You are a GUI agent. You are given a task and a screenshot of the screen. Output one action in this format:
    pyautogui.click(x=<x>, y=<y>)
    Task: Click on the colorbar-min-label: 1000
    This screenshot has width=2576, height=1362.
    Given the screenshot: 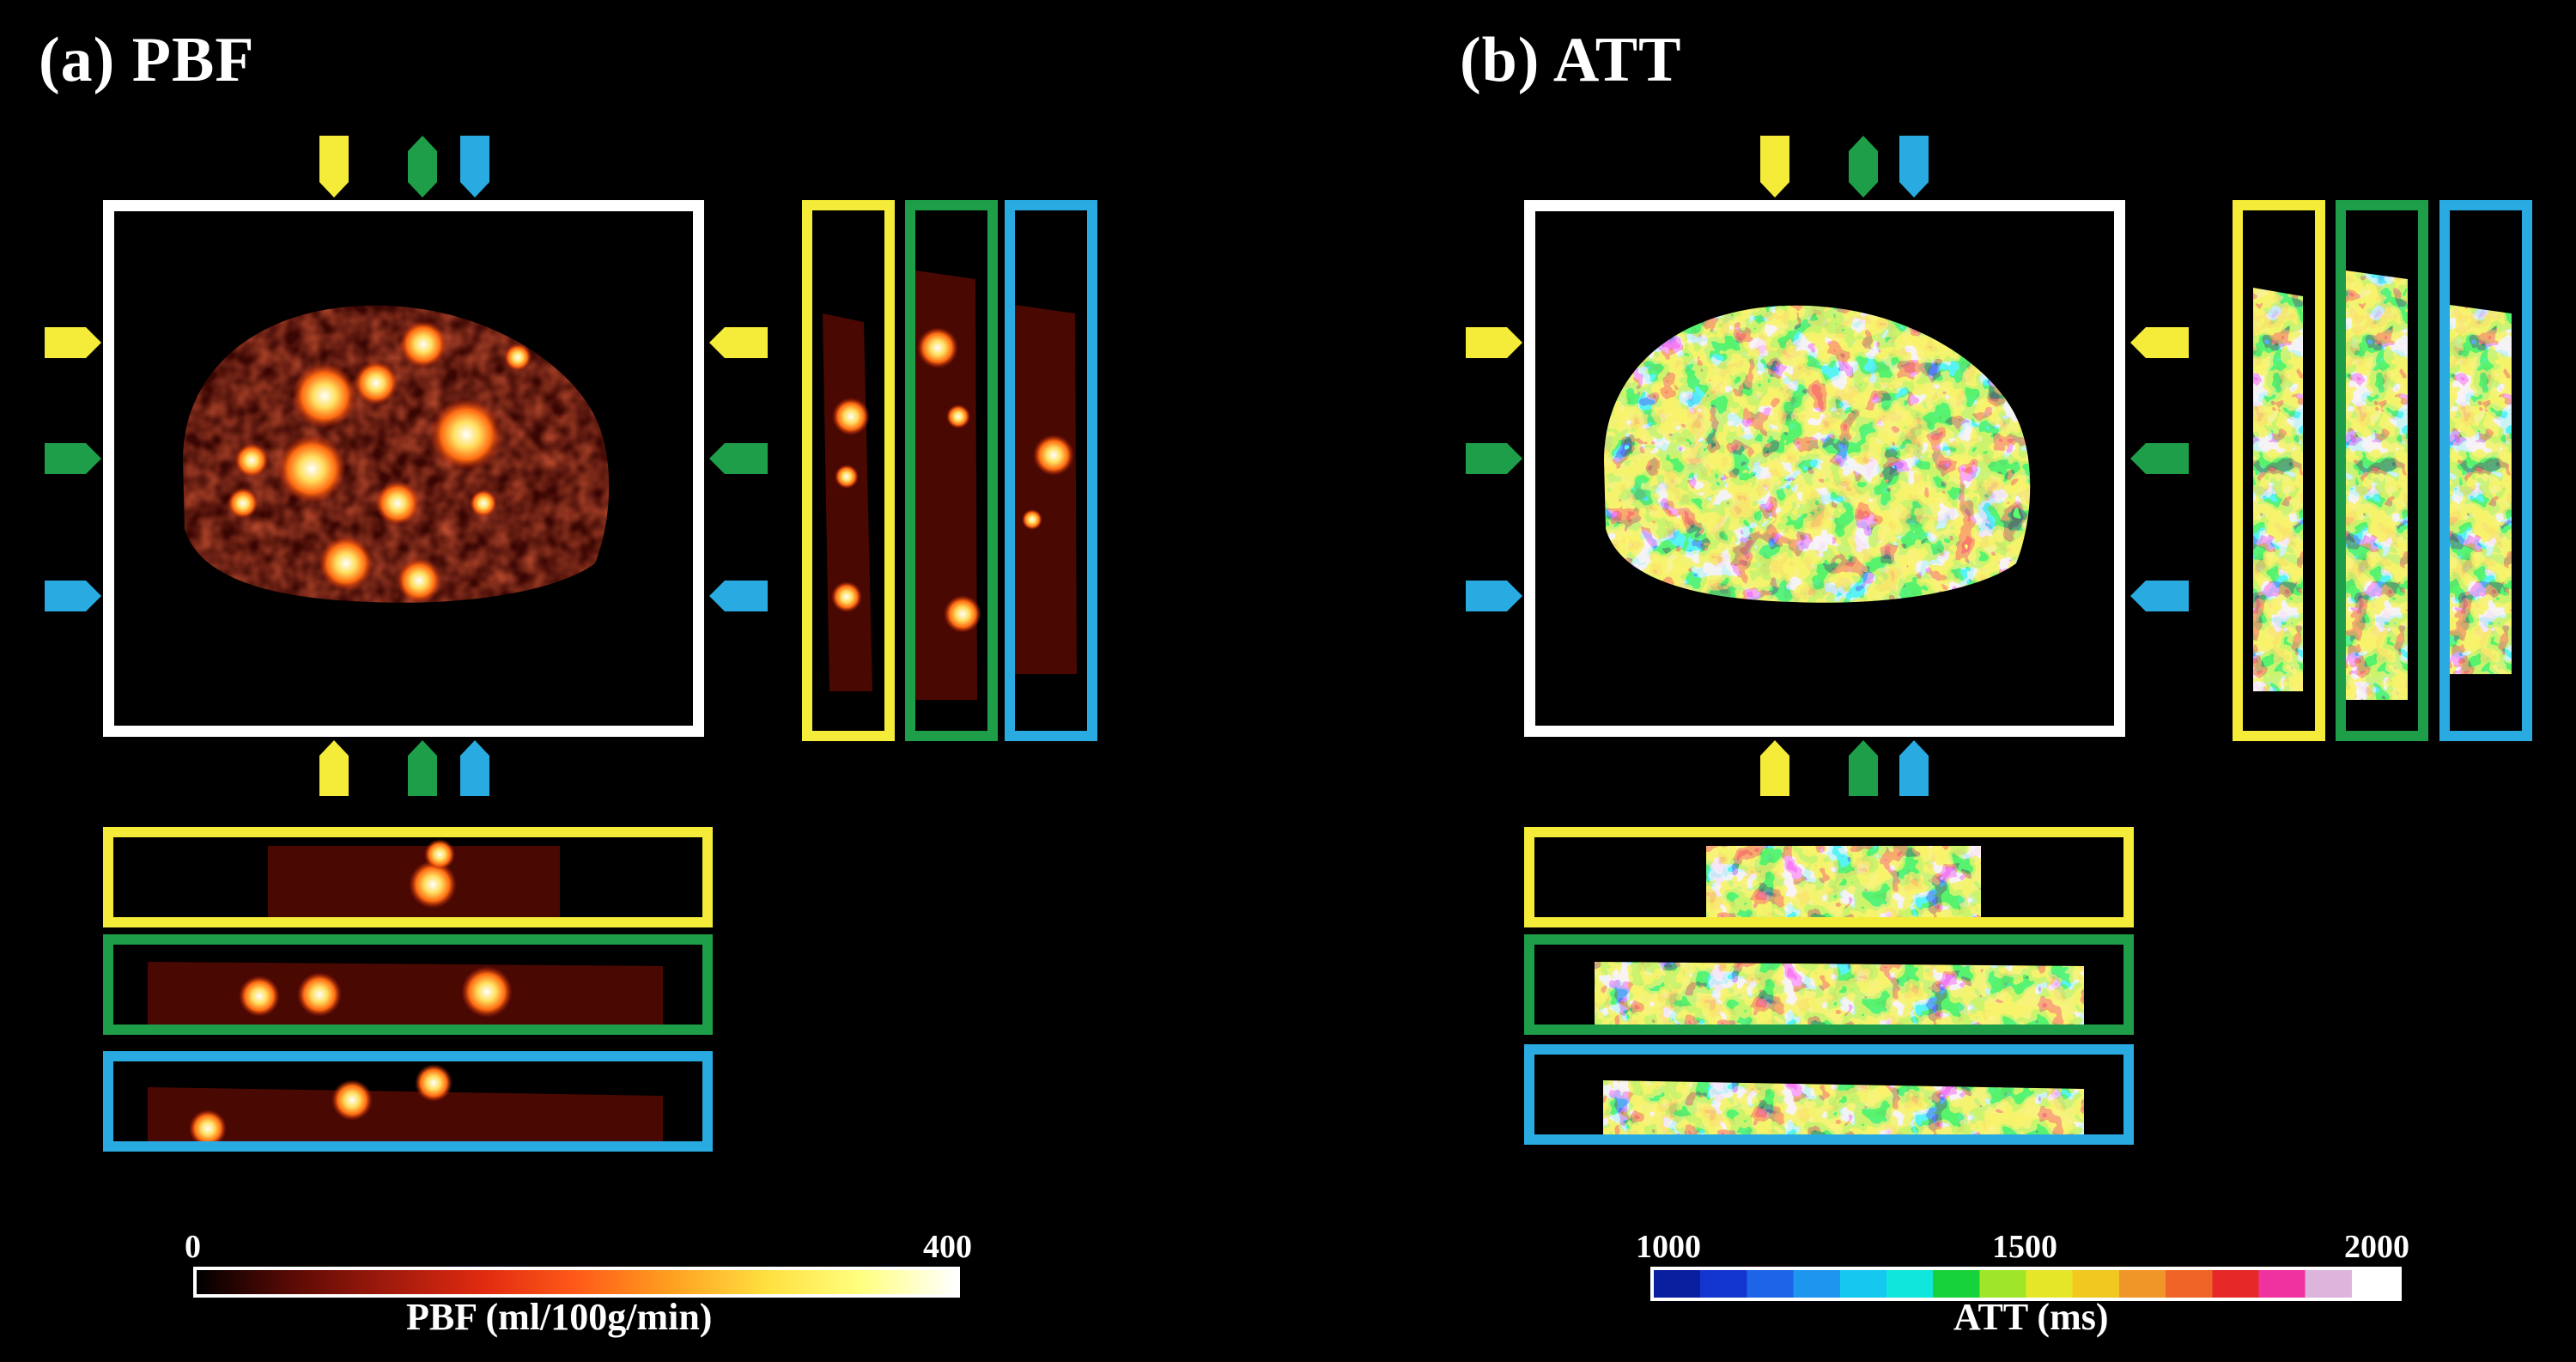 What is the action you would take?
    pyautogui.click(x=1668, y=1247)
    